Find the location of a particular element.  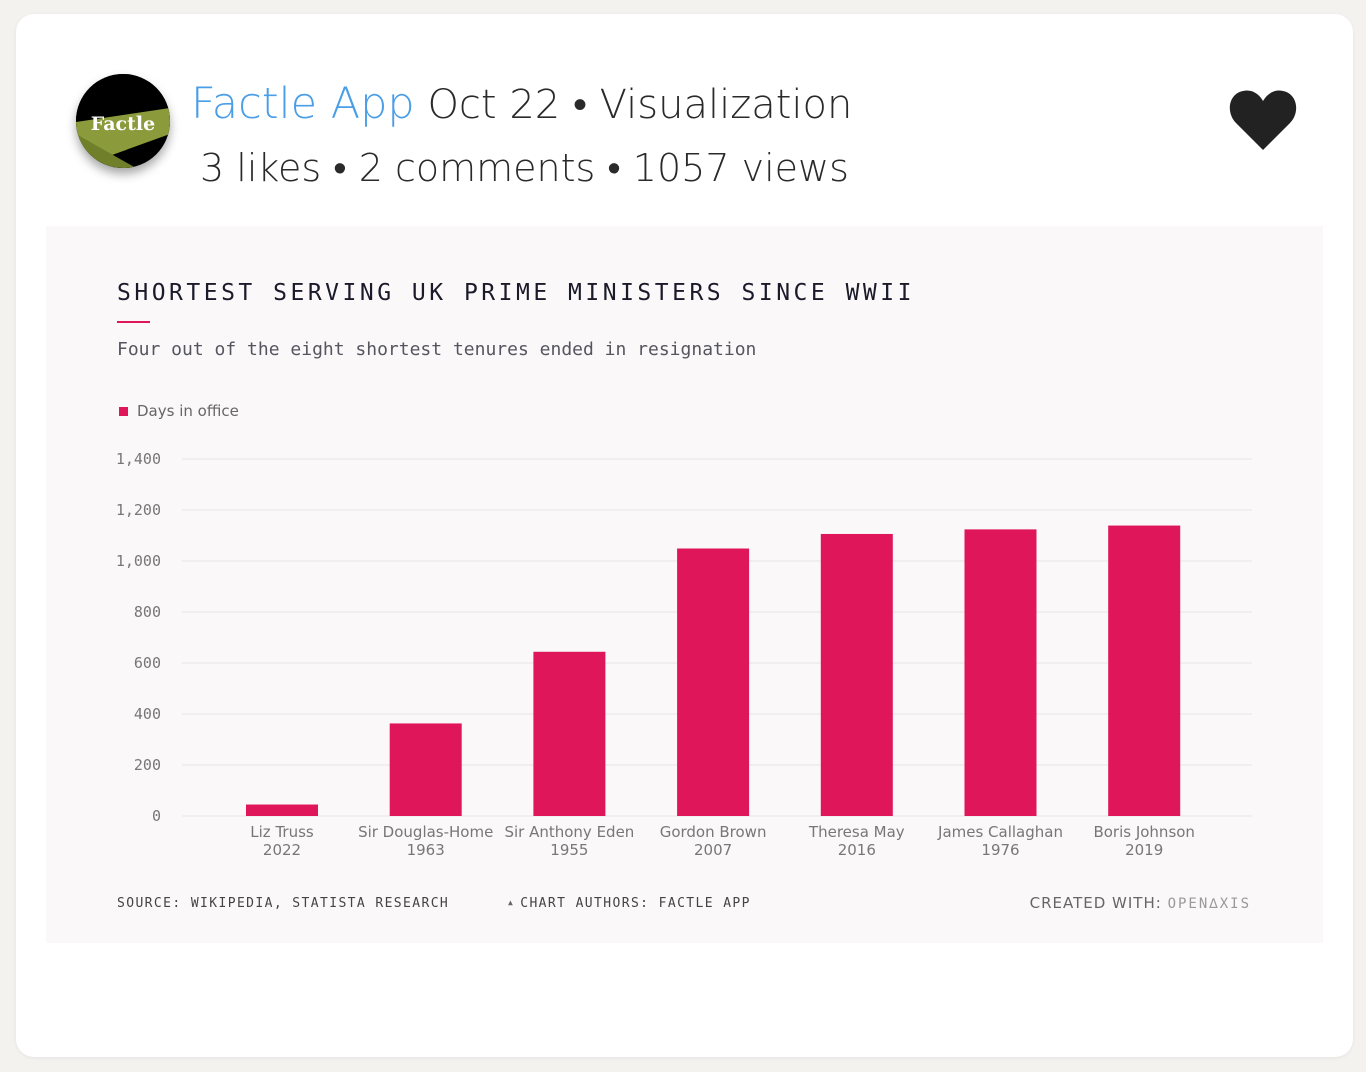

x-tick-label-year: 2022 is located at coordinates (282, 850).